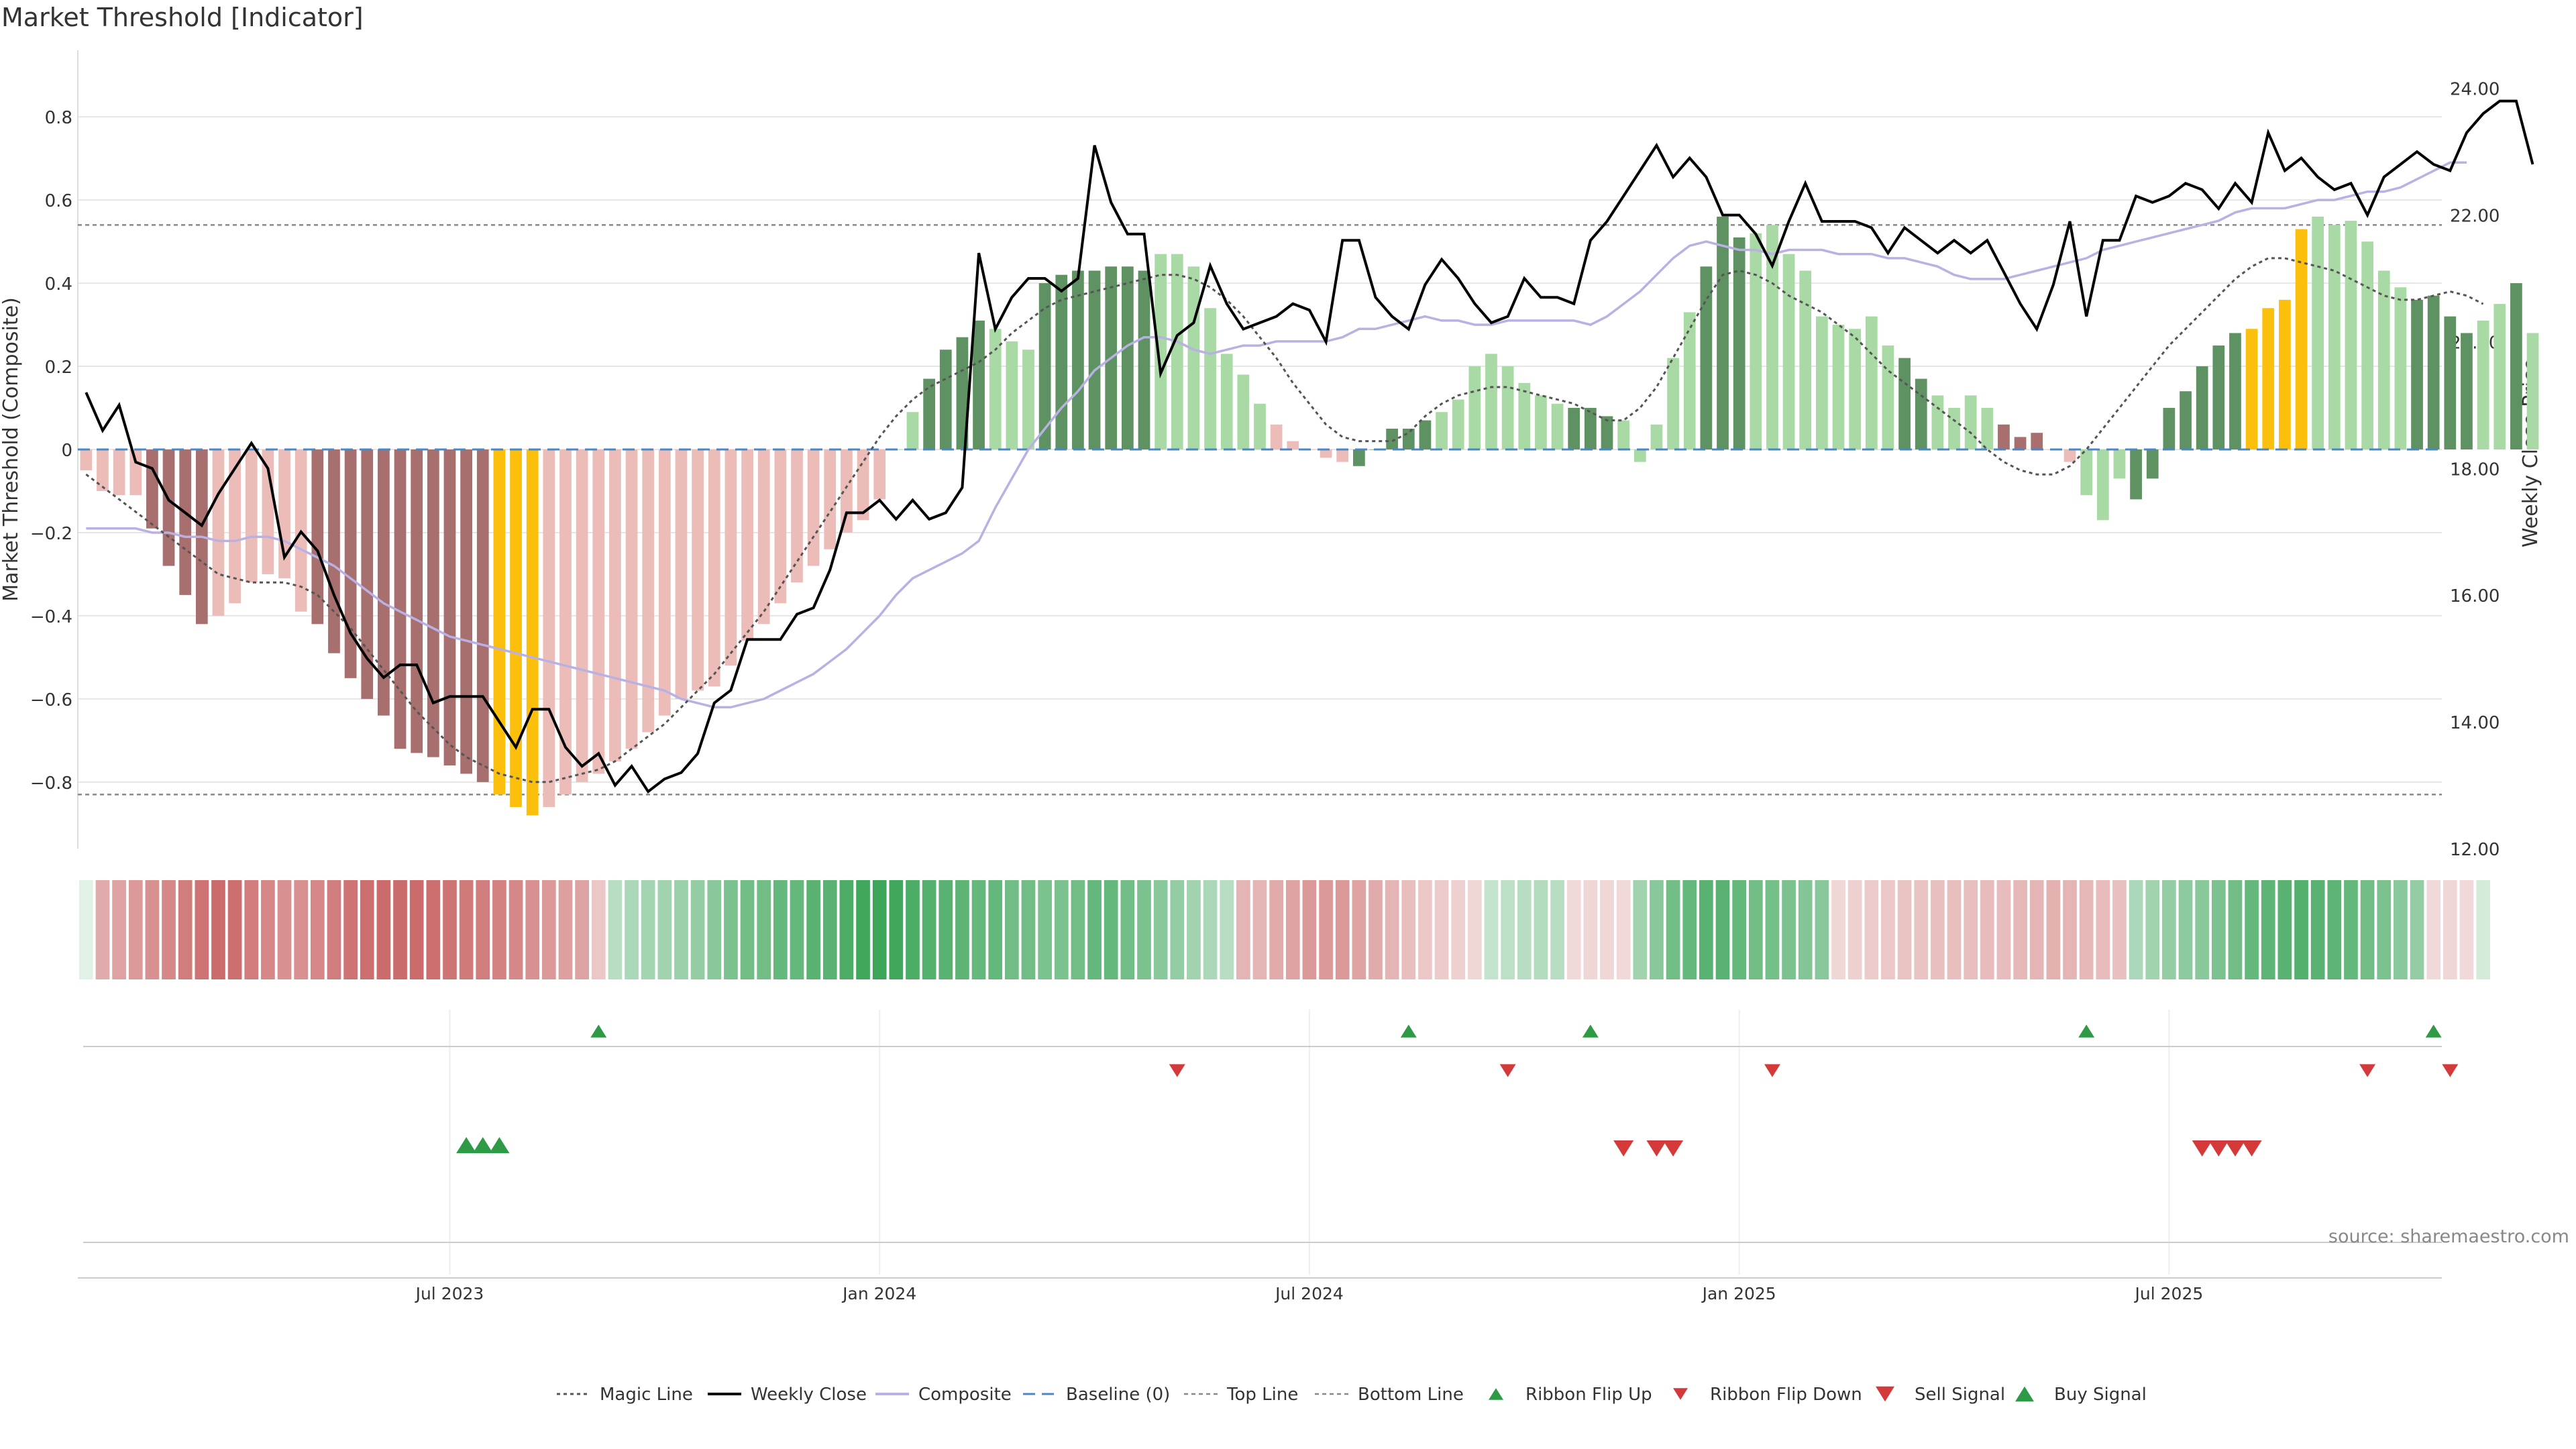 Image resolution: width=2576 pixels, height=1449 pixels. I want to click on legend-item: Ribbon Flip Down, so click(1786, 1395).